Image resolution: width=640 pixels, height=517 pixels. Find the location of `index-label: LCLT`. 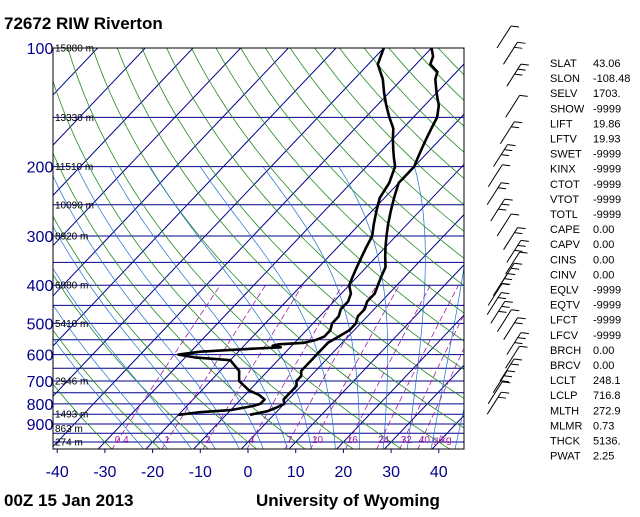

index-label: LCLT is located at coordinates (563, 381).